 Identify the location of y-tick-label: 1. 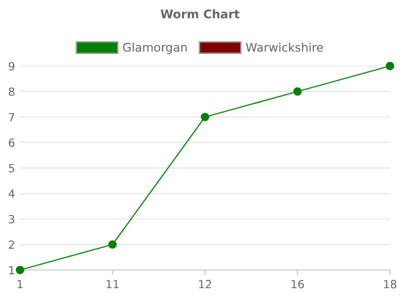
(11, 270).